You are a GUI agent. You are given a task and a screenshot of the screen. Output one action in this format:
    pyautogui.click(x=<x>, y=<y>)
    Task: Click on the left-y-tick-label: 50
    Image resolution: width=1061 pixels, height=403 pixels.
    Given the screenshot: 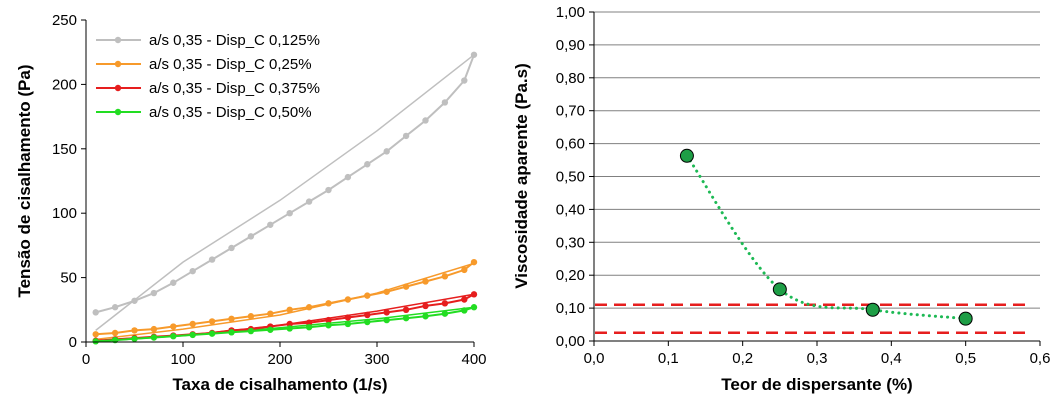 What is the action you would take?
    pyautogui.click(x=68, y=278)
    